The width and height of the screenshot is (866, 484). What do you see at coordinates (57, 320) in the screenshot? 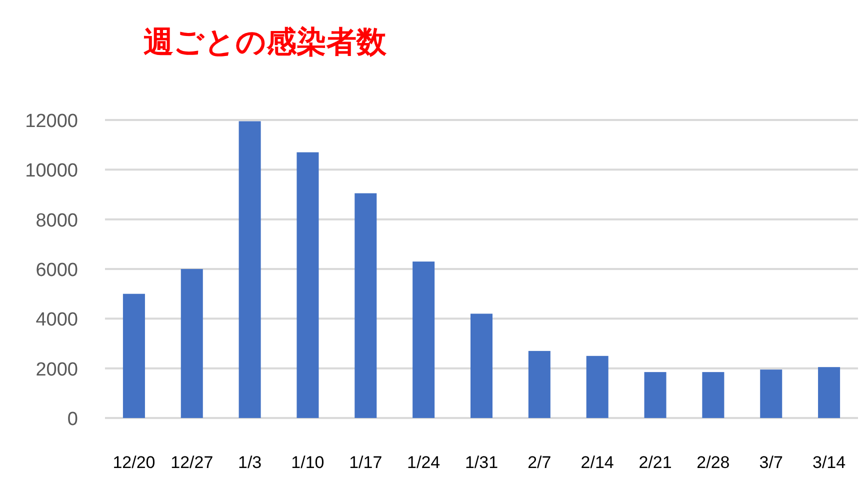
I see `y-tick-label: 4000` at bounding box center [57, 320].